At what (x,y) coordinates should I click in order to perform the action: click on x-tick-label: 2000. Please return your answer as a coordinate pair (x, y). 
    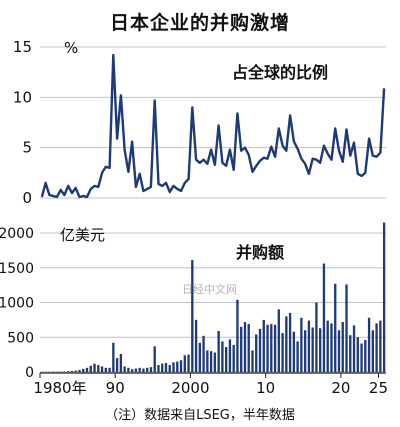
    Looking at the image, I should click on (190, 388).